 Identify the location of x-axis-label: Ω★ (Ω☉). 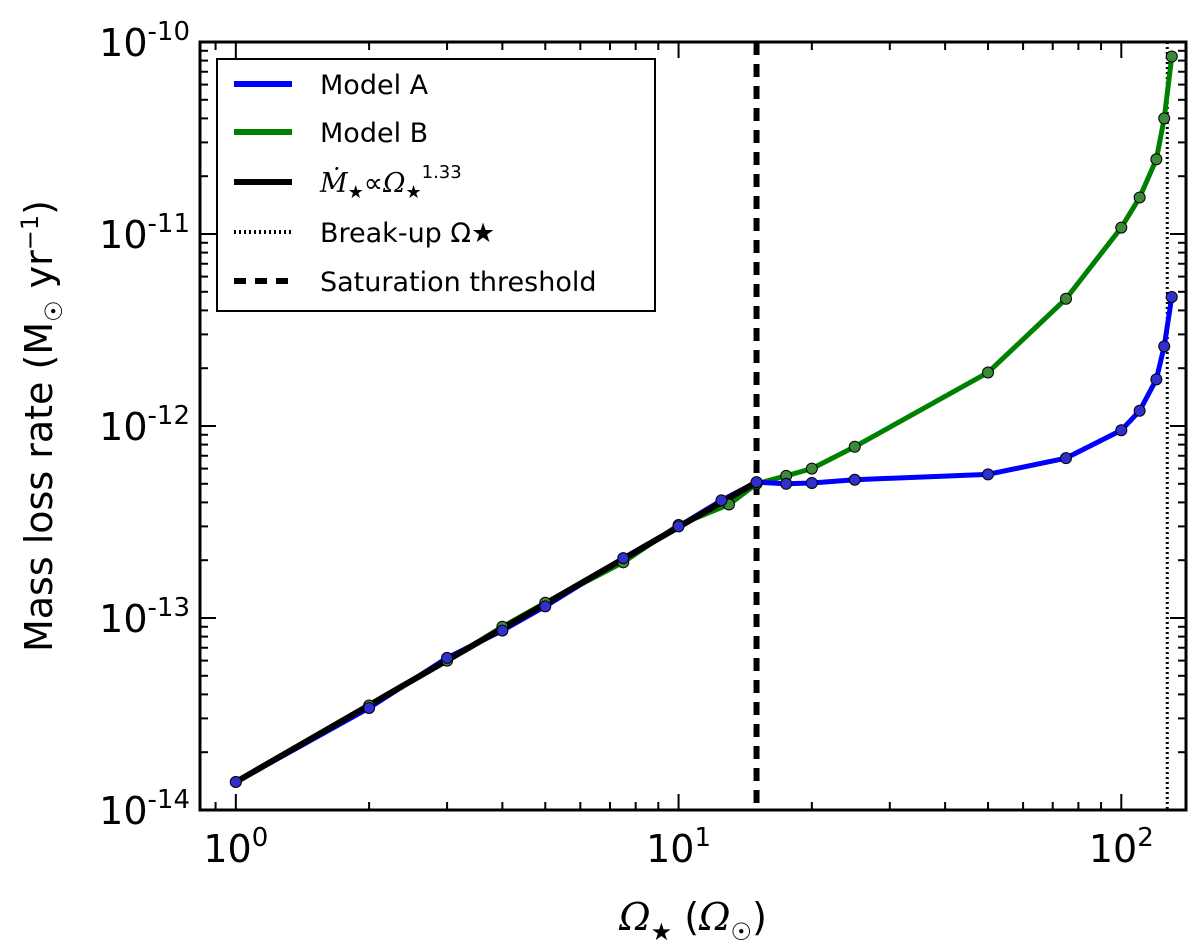
(692, 918).